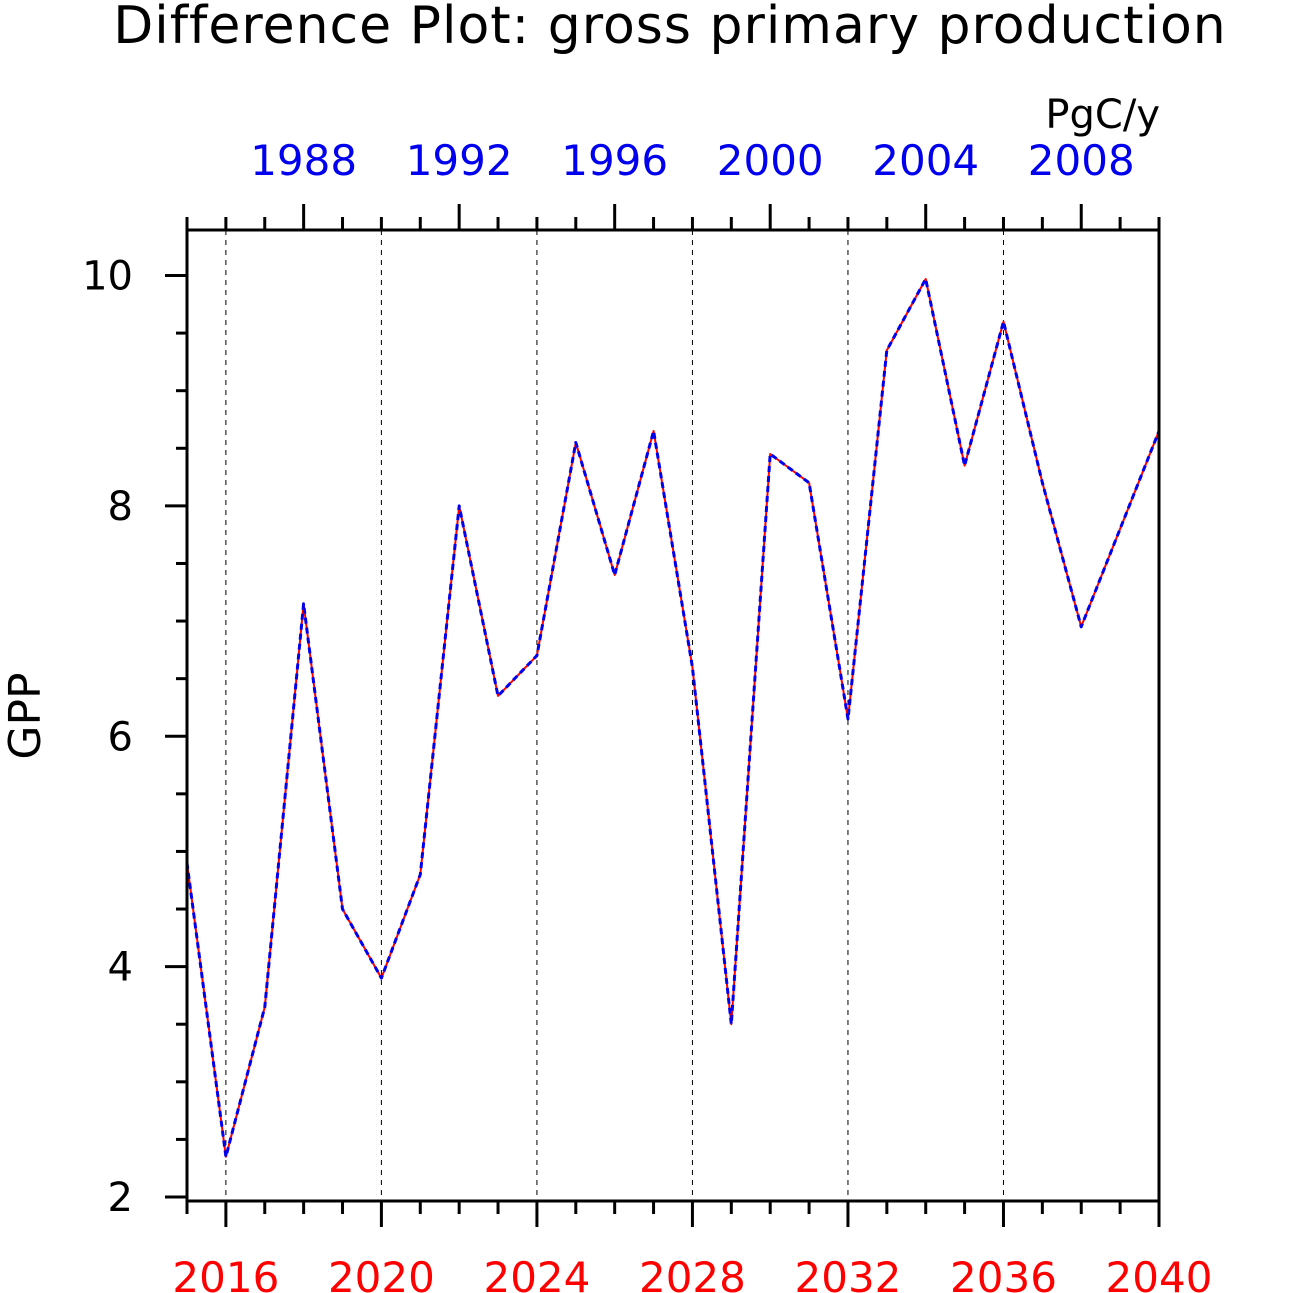 This screenshot has height=1293, width=1302. I want to click on x-top-tick-label: 2004, so click(925, 160).